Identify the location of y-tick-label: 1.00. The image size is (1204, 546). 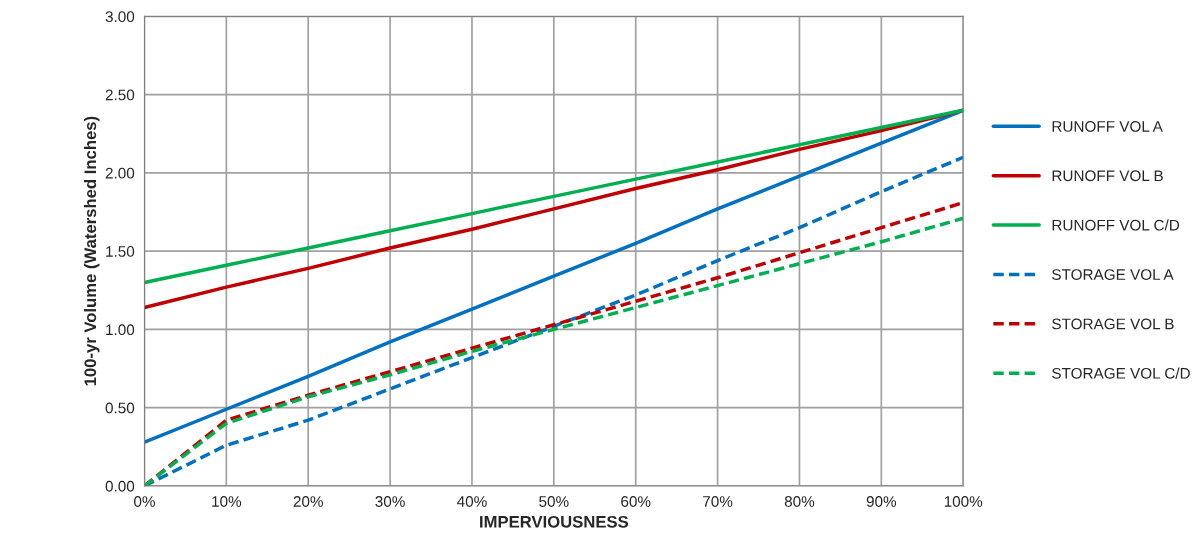
(120, 330).